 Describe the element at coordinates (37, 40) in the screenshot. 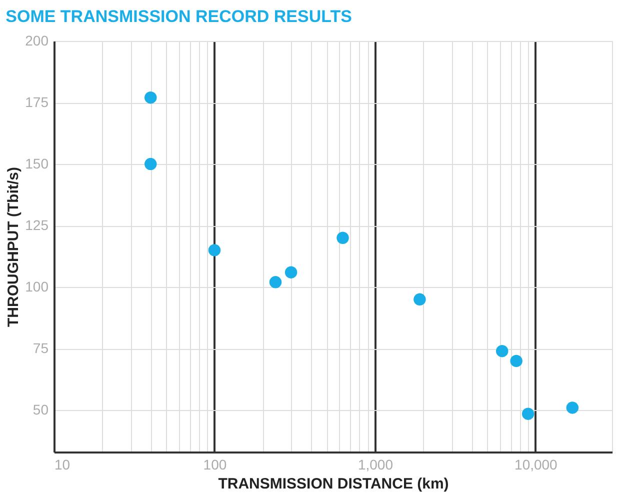

I see `y-tick-label: 200` at that location.